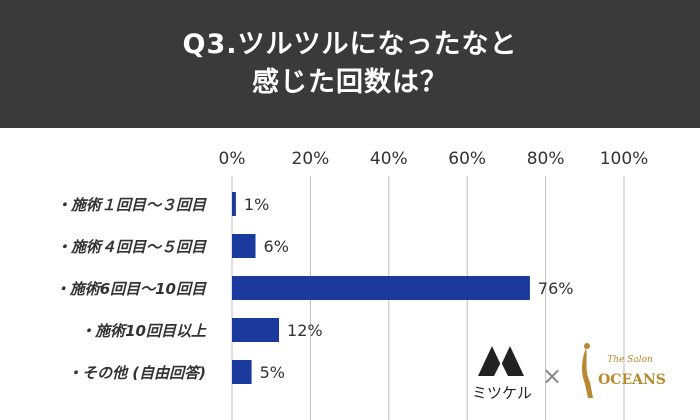 Image resolution: width=700 pixels, height=420 pixels. What do you see at coordinates (350, 82) in the screenshot?
I see `chart-title-line2: 感じた回数は？` at bounding box center [350, 82].